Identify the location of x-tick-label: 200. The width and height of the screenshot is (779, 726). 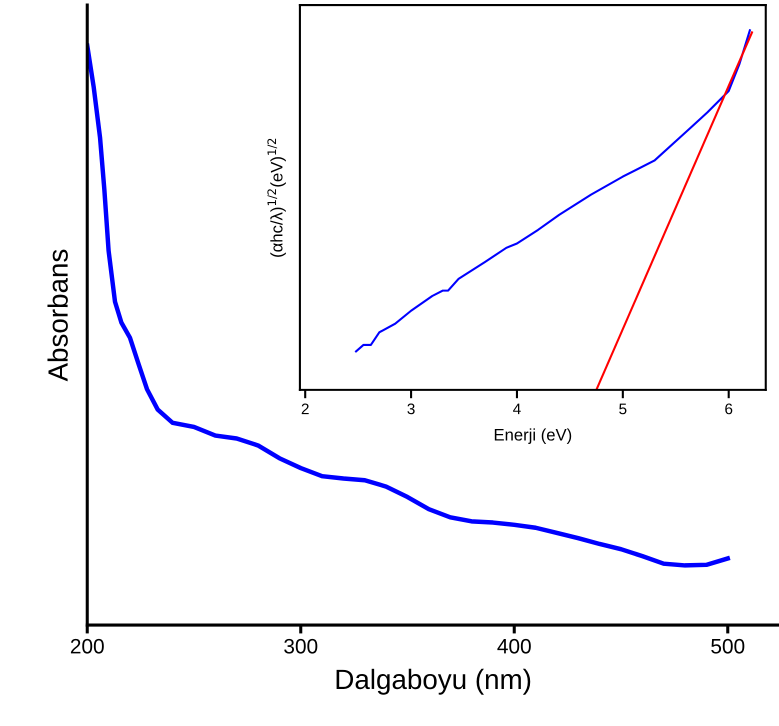
(87, 646).